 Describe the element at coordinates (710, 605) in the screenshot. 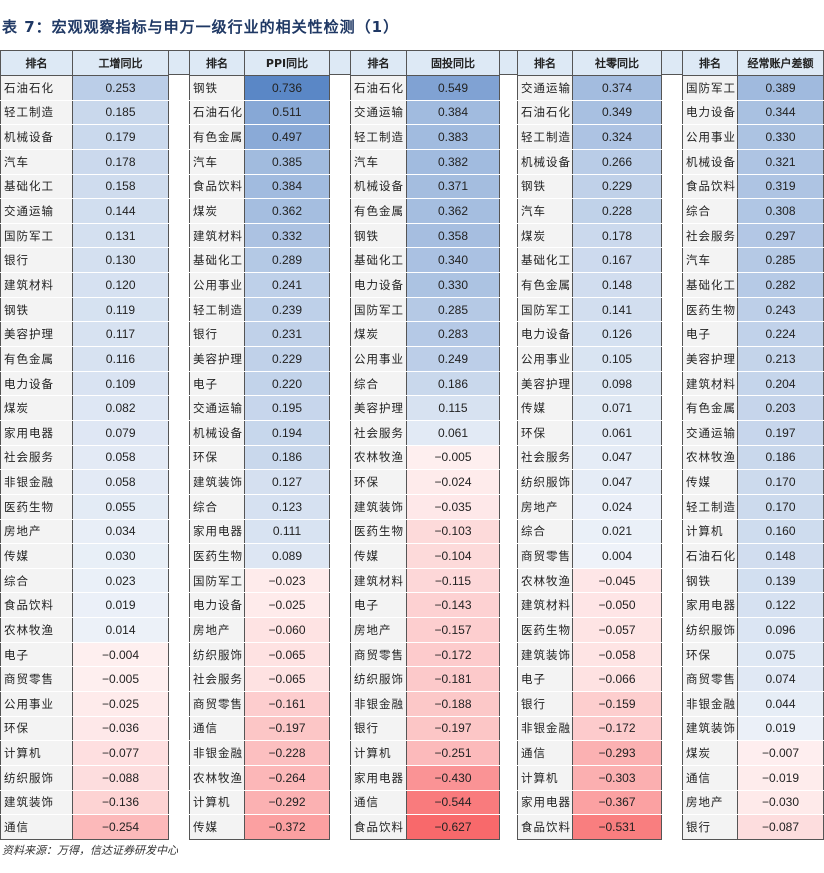

I see `industry-name: 家用电器` at that location.